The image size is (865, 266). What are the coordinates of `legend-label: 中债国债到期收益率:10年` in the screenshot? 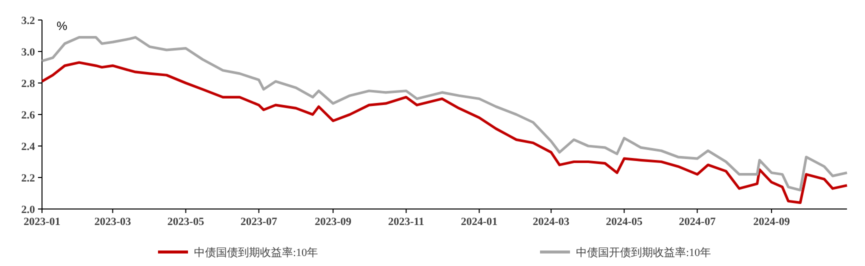 It's located at (256, 252).